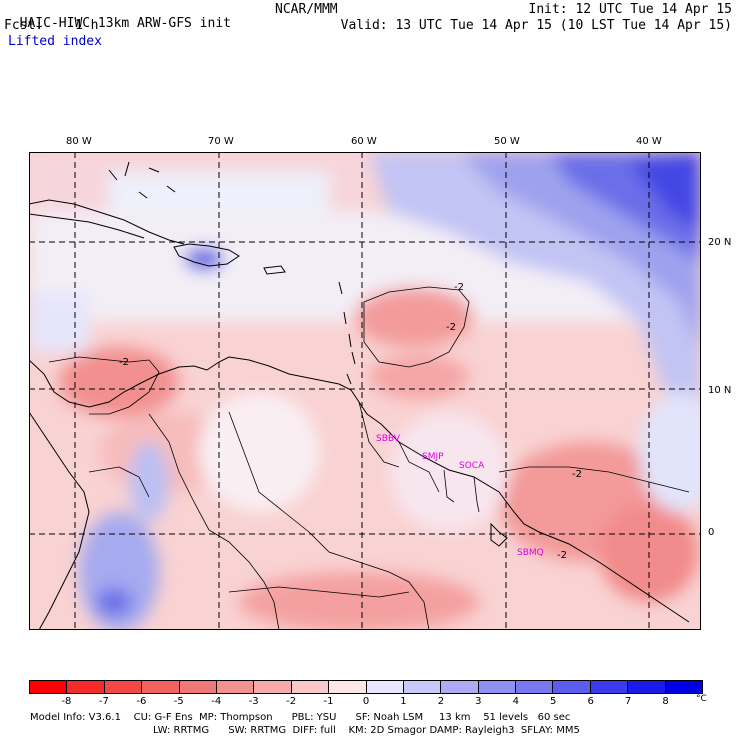  I want to click on lat-label-10n: 10 N, so click(720, 390).